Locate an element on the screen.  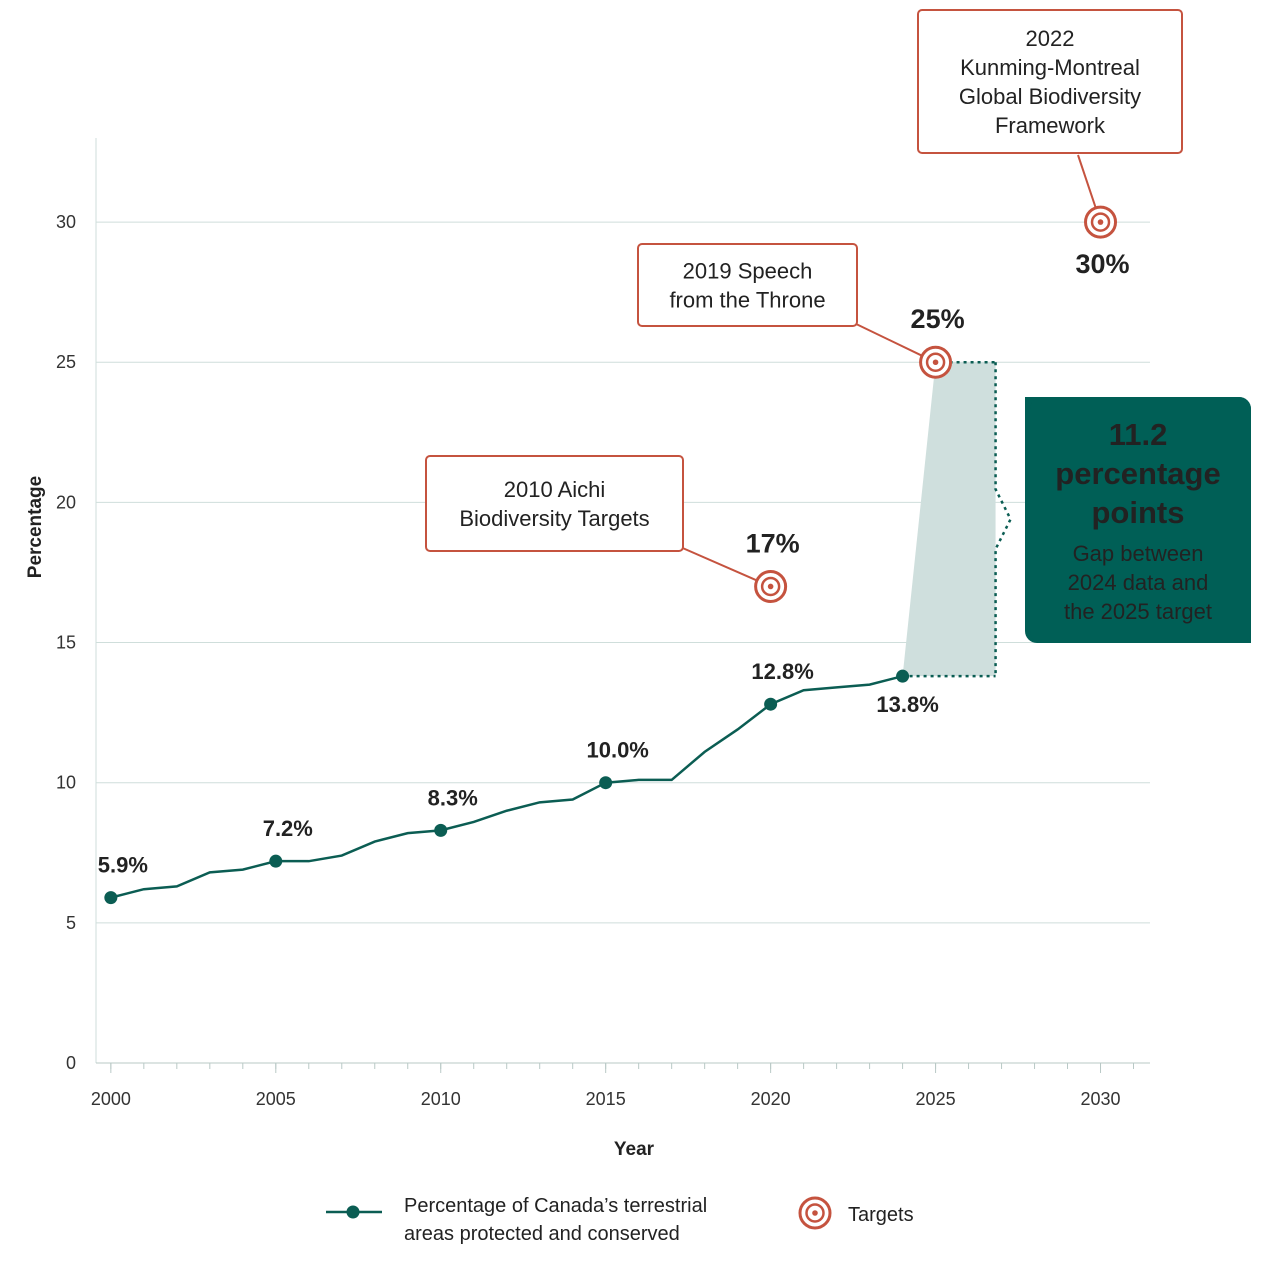
callout-note: 2024 data and is located at coordinates (1138, 582).